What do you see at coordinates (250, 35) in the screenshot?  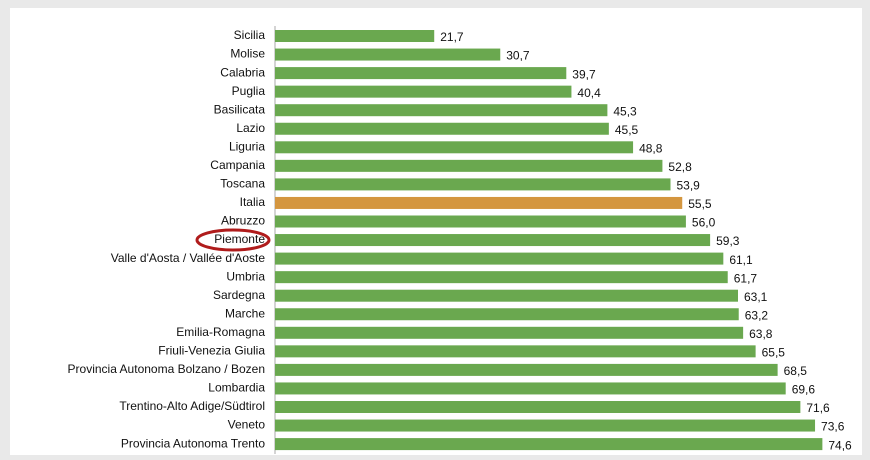 I see `category-label: Sicilia` at bounding box center [250, 35].